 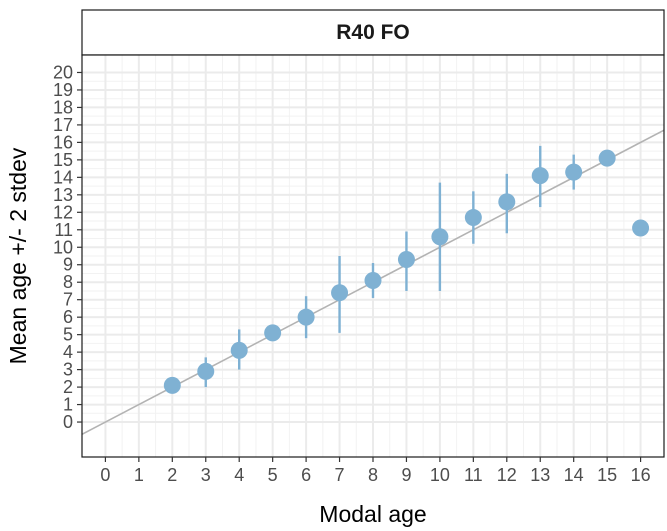 I want to click on strip-background, so click(x=373, y=32).